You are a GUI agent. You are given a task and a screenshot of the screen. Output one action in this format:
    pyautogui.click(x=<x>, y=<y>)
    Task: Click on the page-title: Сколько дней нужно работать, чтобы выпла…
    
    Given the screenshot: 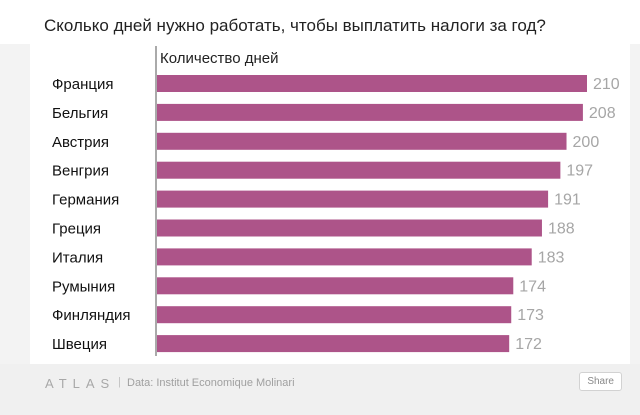 What is the action you would take?
    pyautogui.click(x=320, y=22)
    